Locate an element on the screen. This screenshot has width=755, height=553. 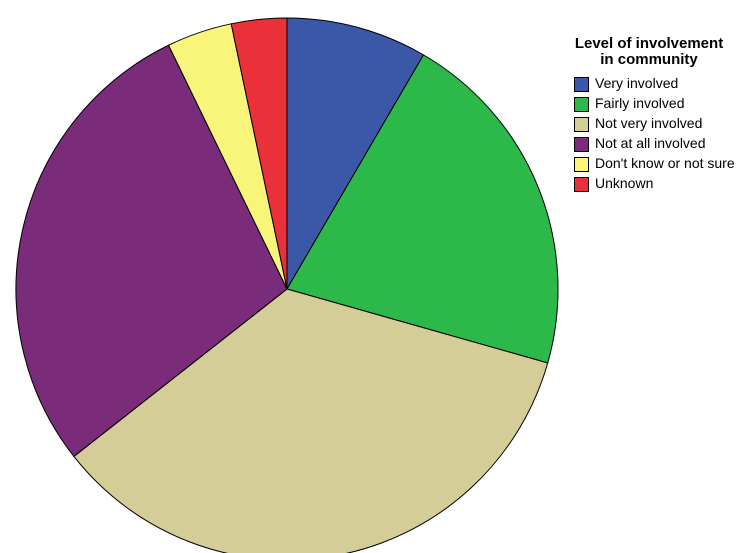
legend-swatch-very-involved is located at coordinates (581, 84).